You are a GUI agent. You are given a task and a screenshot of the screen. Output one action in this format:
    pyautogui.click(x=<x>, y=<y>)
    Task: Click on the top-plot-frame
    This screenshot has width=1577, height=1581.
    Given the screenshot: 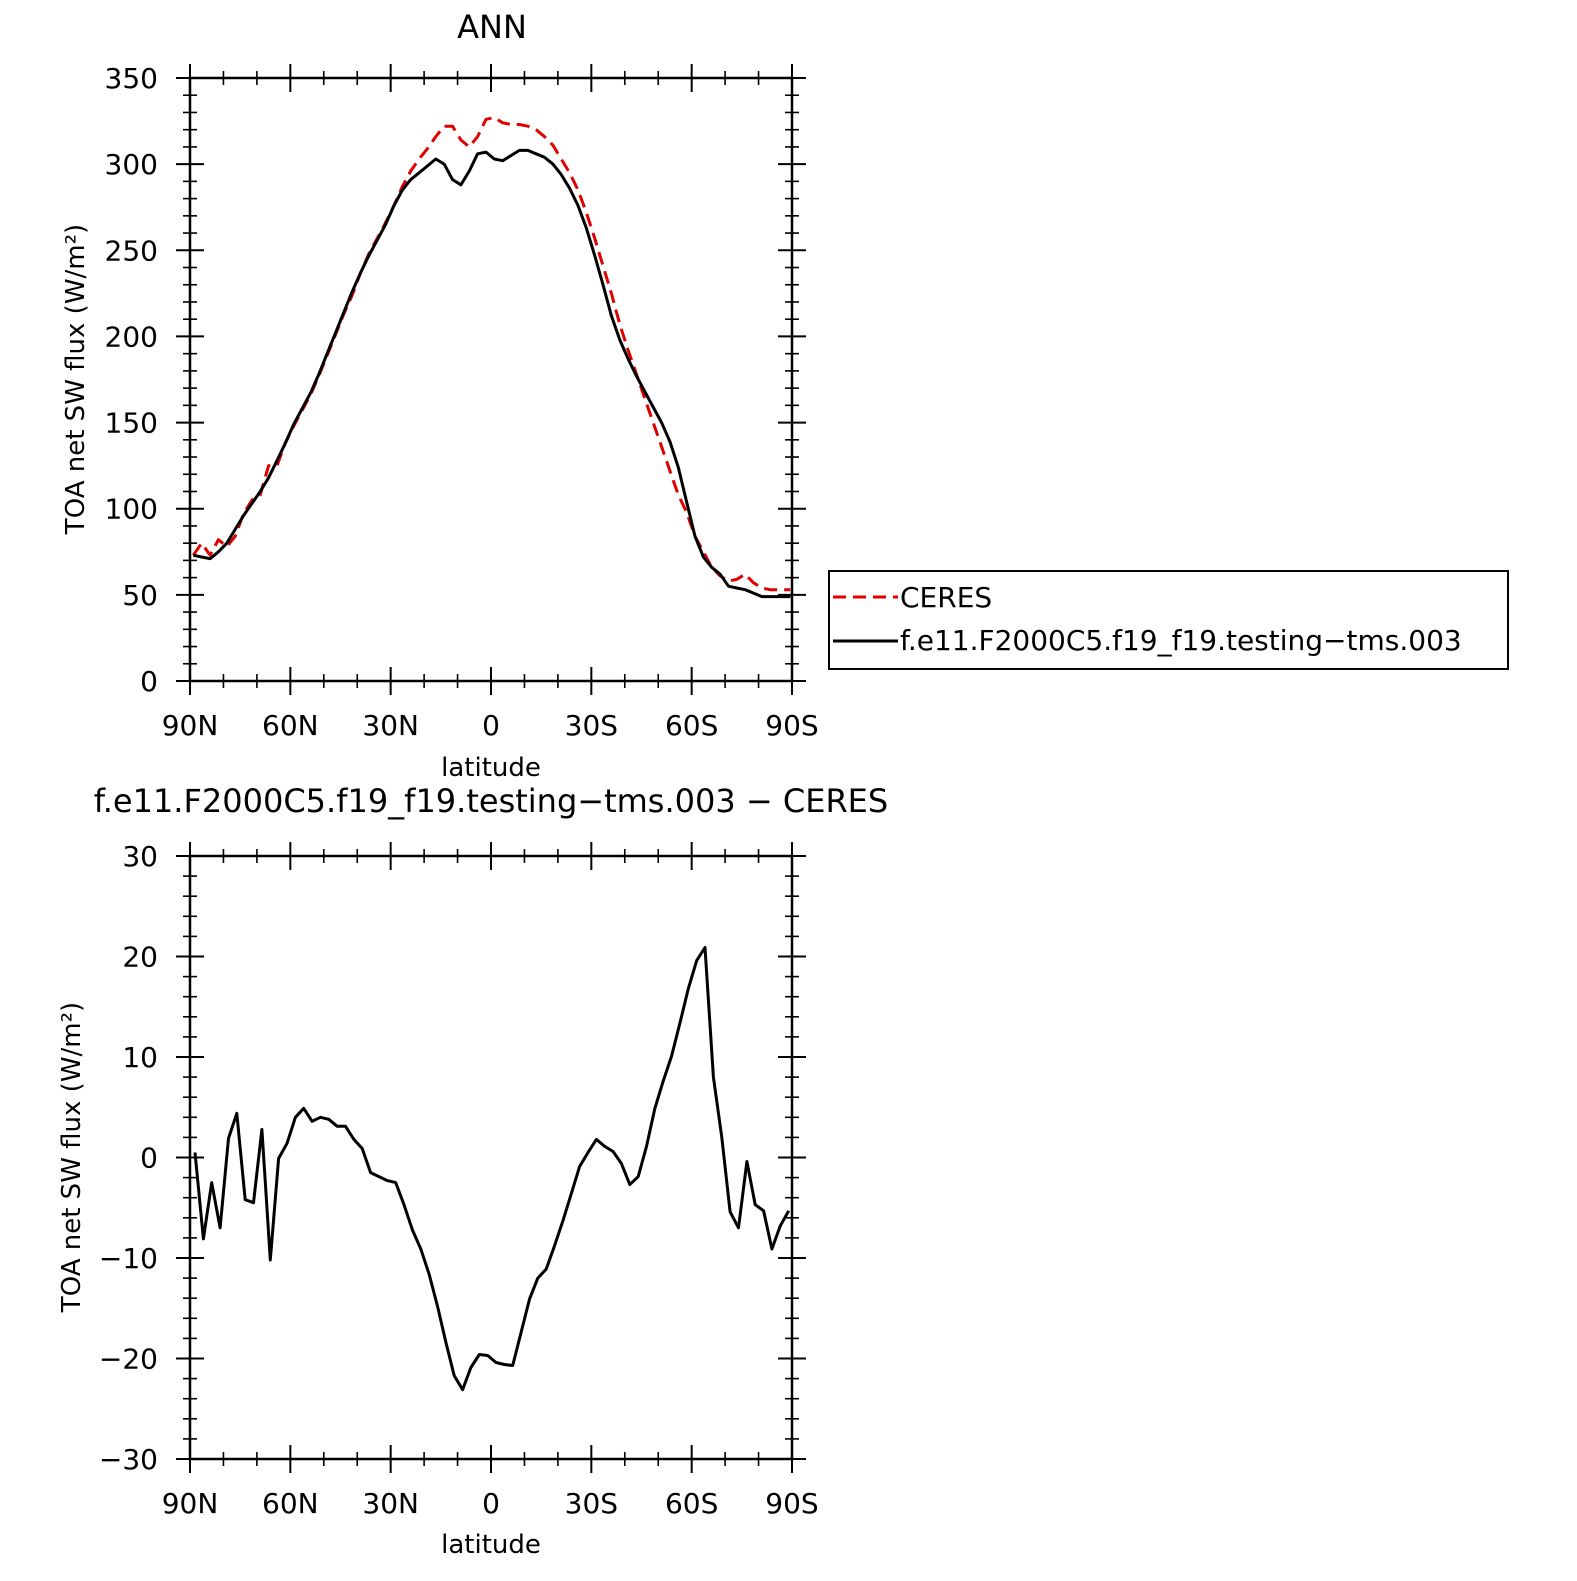 What is the action you would take?
    pyautogui.click(x=491, y=379)
    